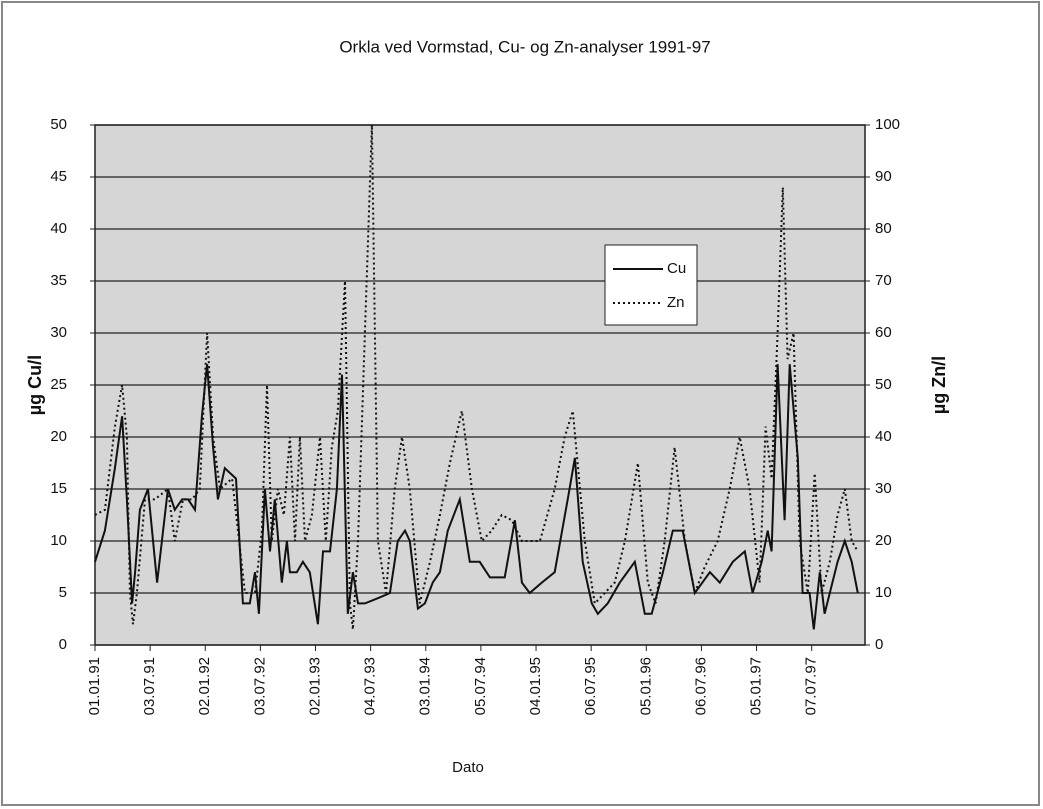 The width and height of the screenshot is (1043, 809). I want to click on y2-tick-label: 50, so click(883, 384).